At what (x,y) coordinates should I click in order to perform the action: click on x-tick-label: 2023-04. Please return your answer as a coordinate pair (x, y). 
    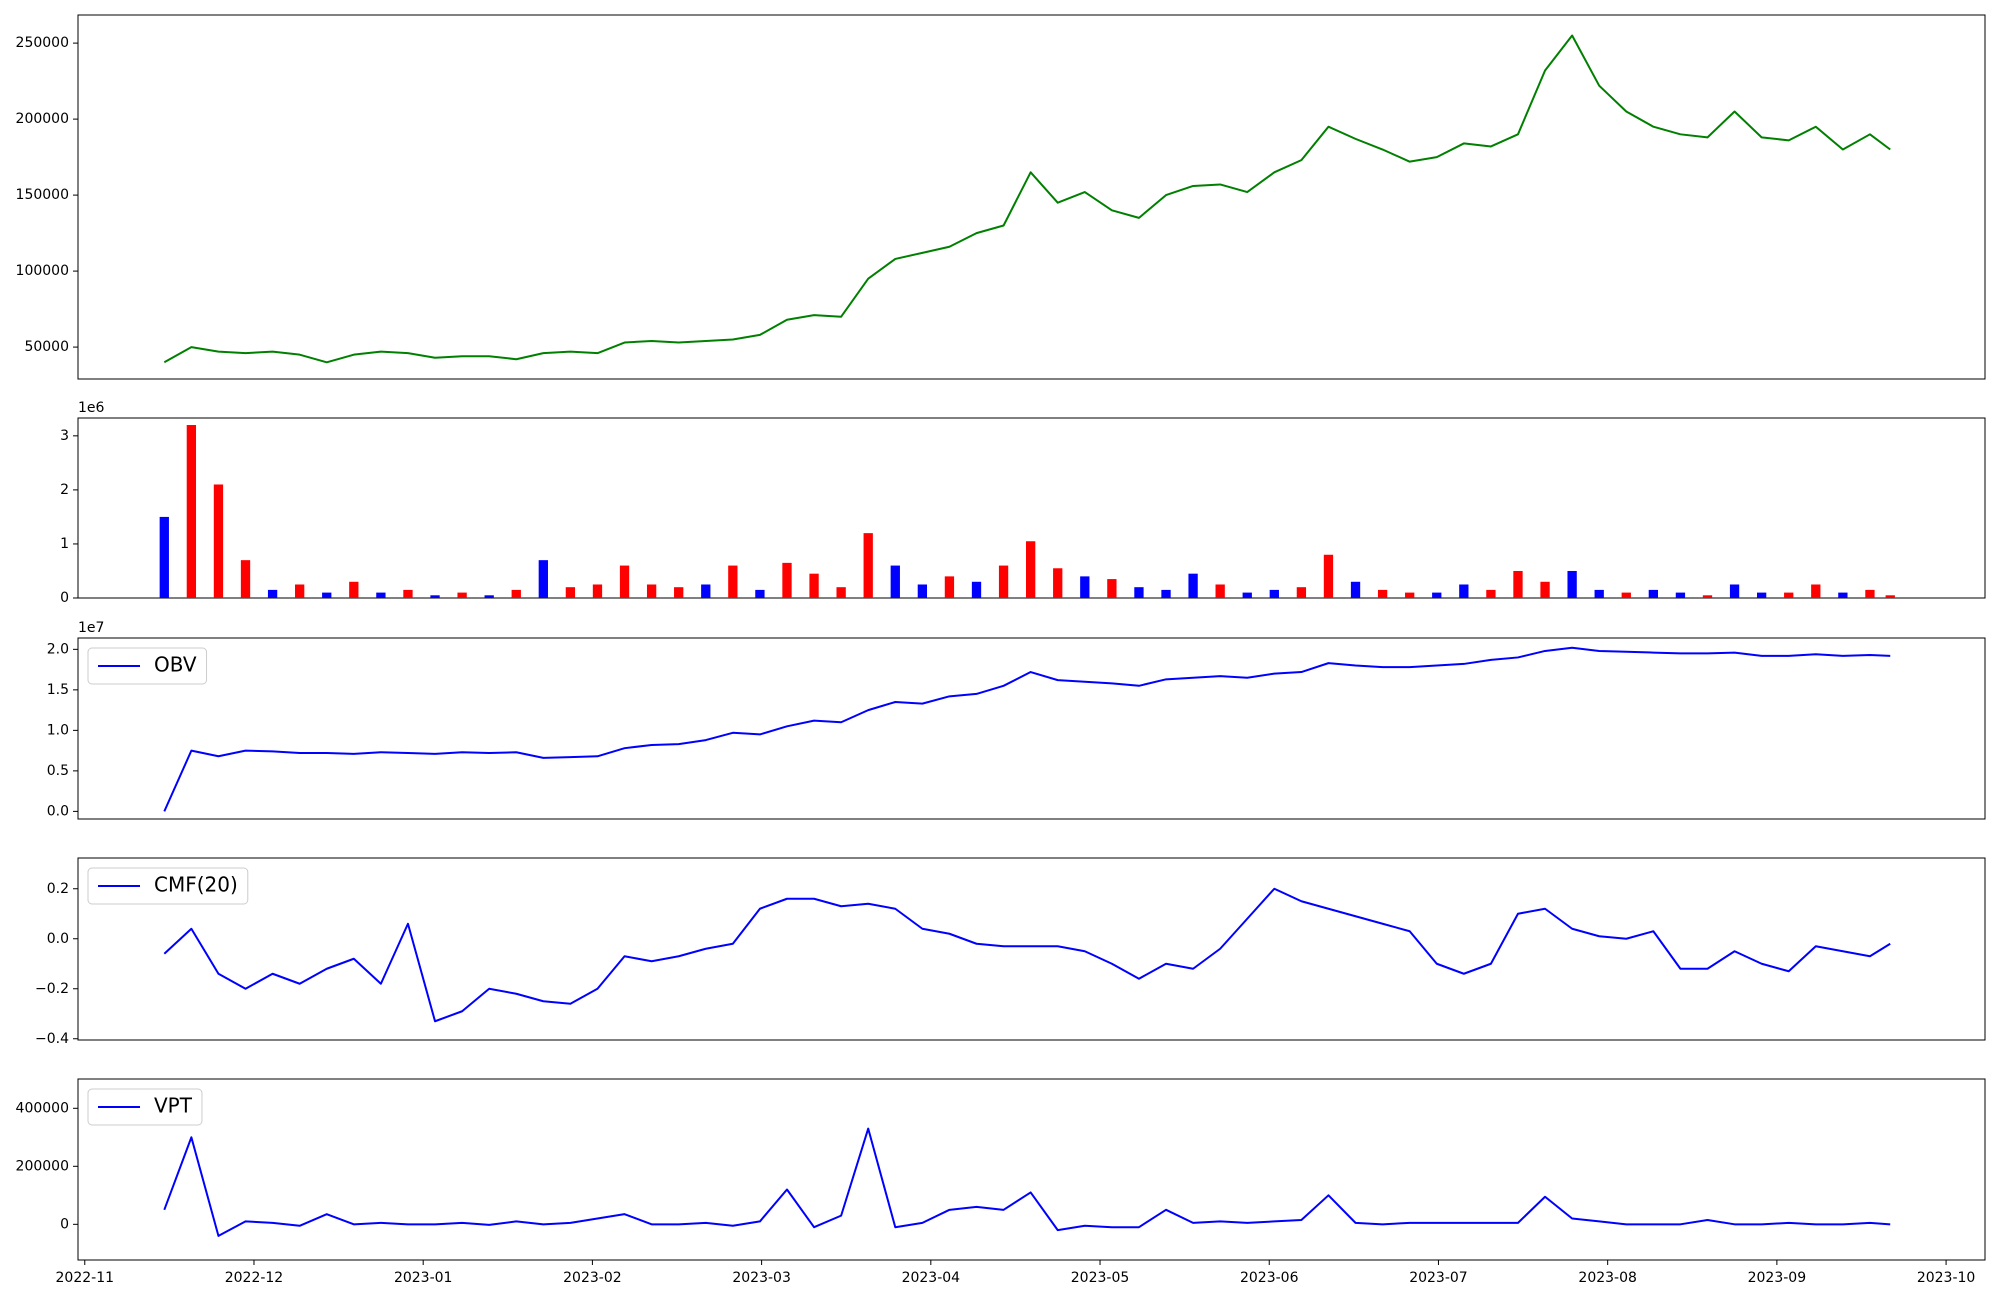
    Looking at the image, I should click on (931, 1278).